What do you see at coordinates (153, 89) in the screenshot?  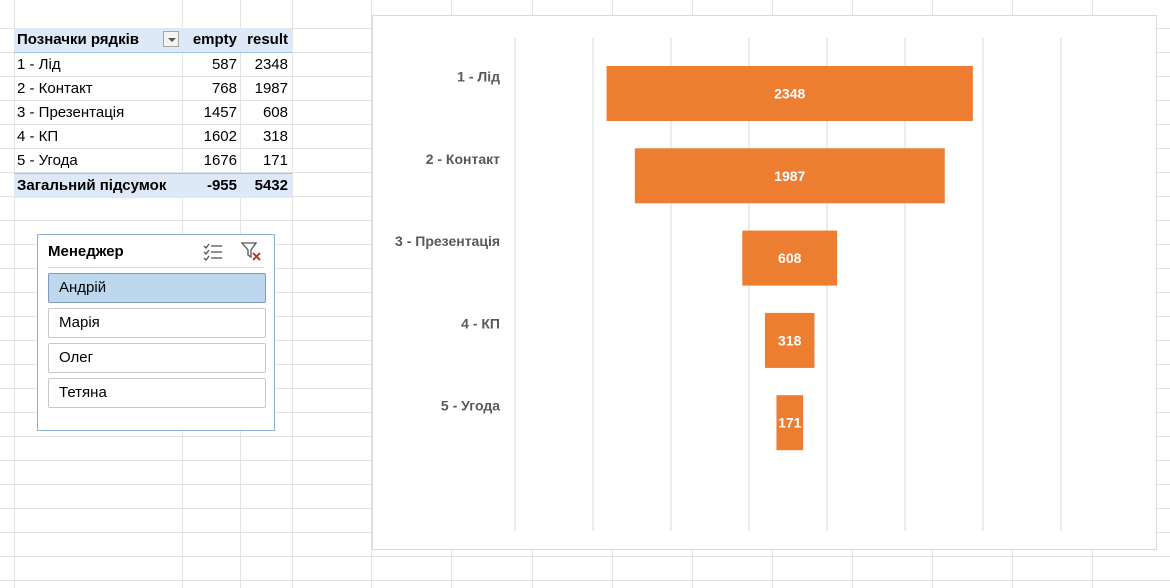 I see `pivot-row: 2 - Контакт 768 1987` at bounding box center [153, 89].